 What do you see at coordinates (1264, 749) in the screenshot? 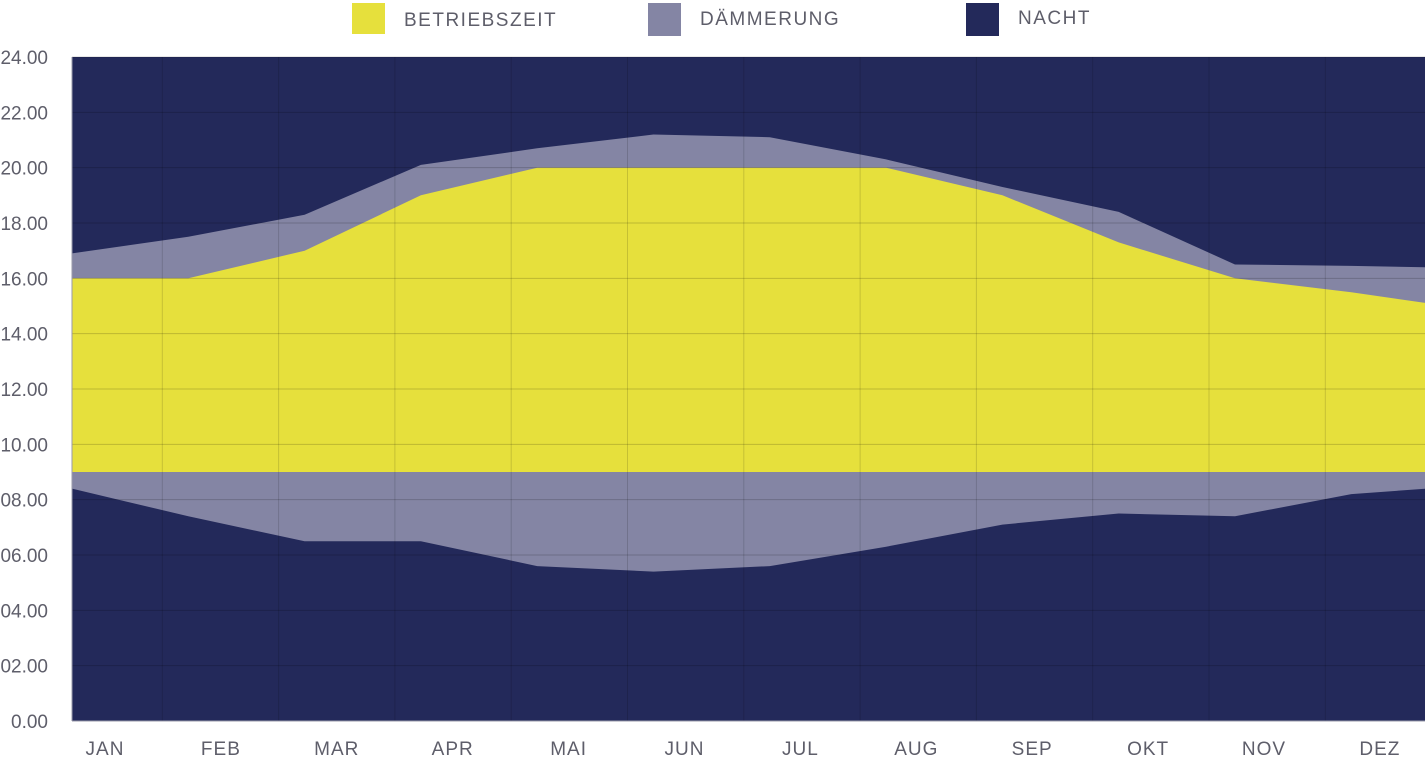
I see `x-tick-label: NOV` at bounding box center [1264, 749].